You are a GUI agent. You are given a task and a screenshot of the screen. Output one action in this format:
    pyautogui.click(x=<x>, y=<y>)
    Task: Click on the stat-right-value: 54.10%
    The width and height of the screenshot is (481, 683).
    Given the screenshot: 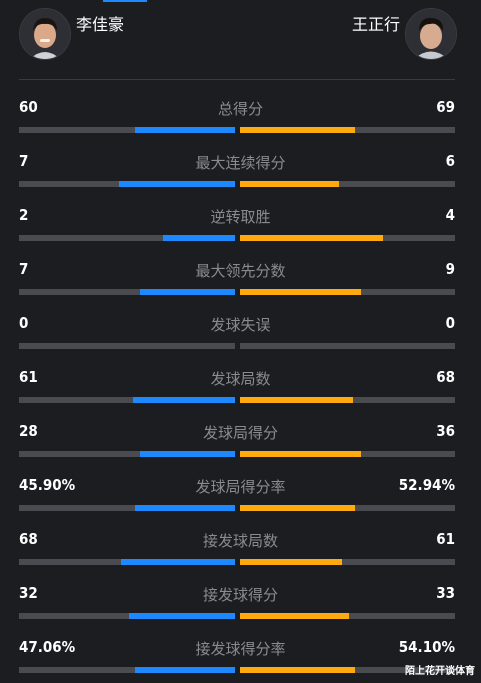 What is the action you would take?
    pyautogui.click(x=426, y=647)
    